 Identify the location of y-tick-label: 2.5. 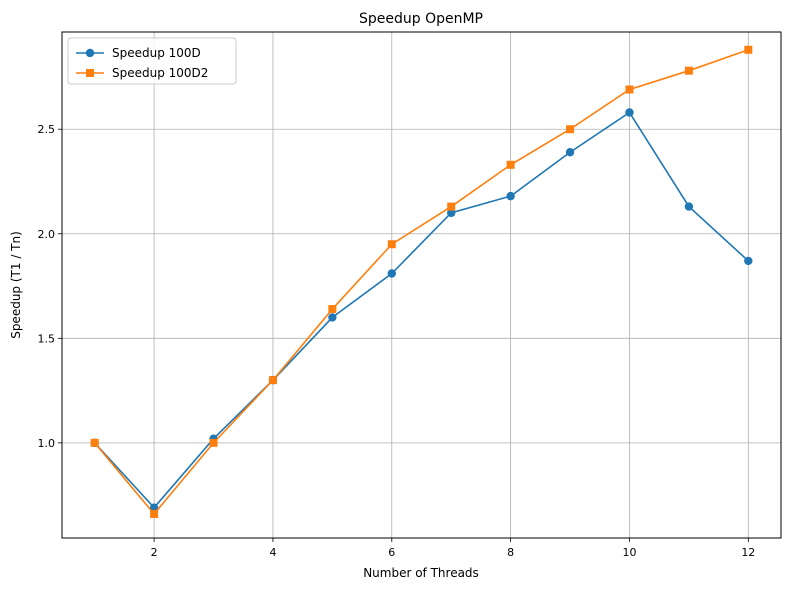
(47, 129).